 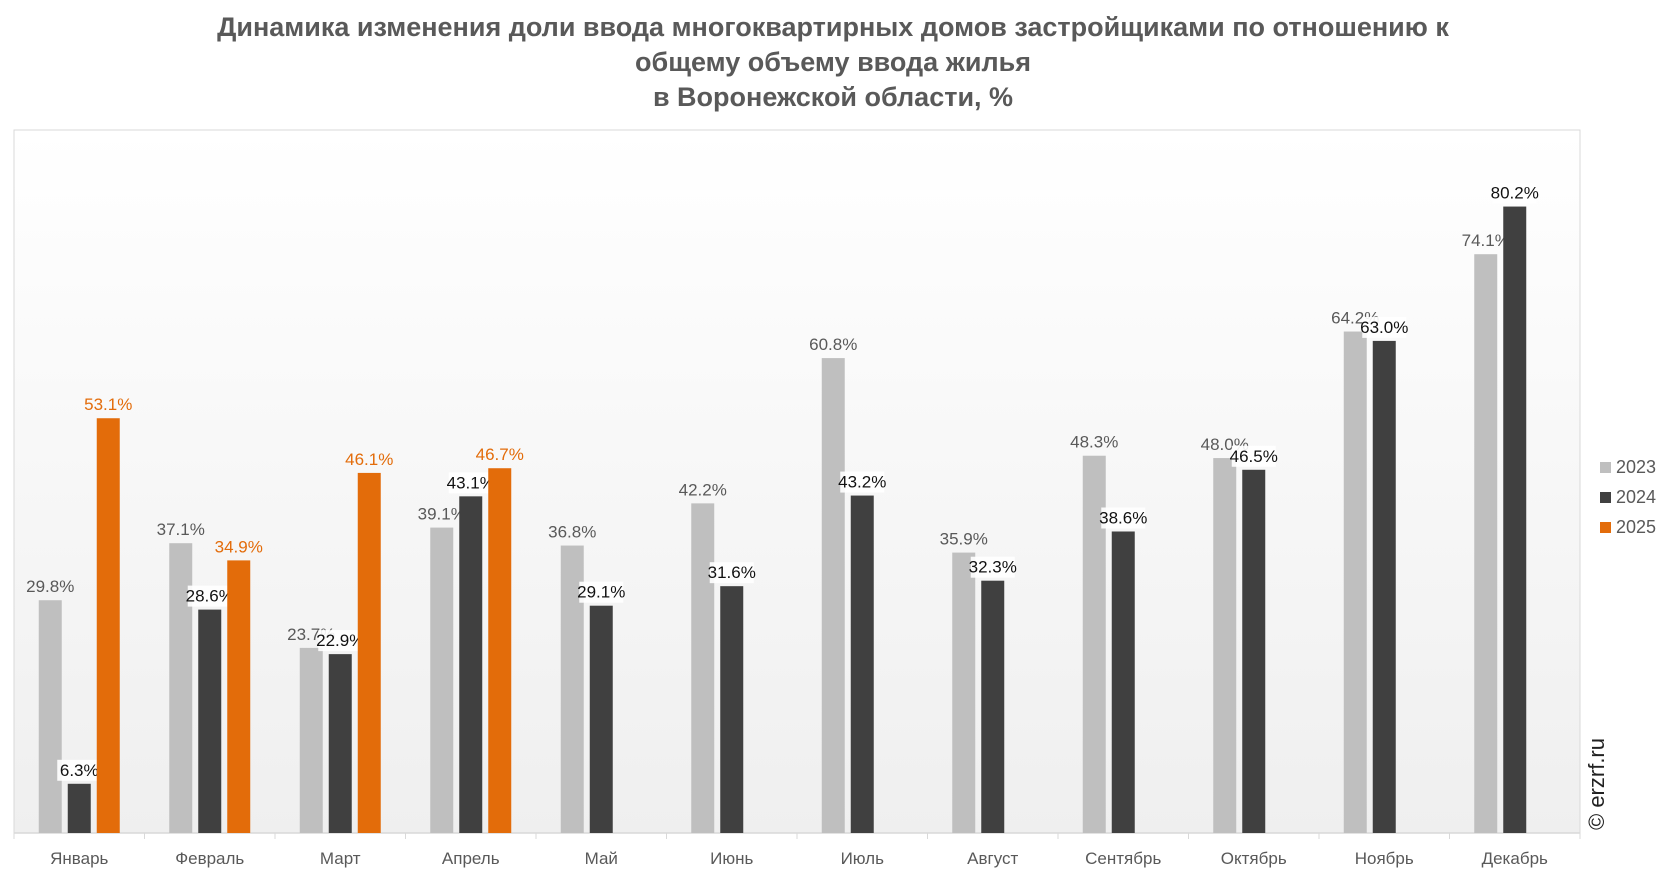 I want to click on data-label: 31.6%, so click(x=732, y=572).